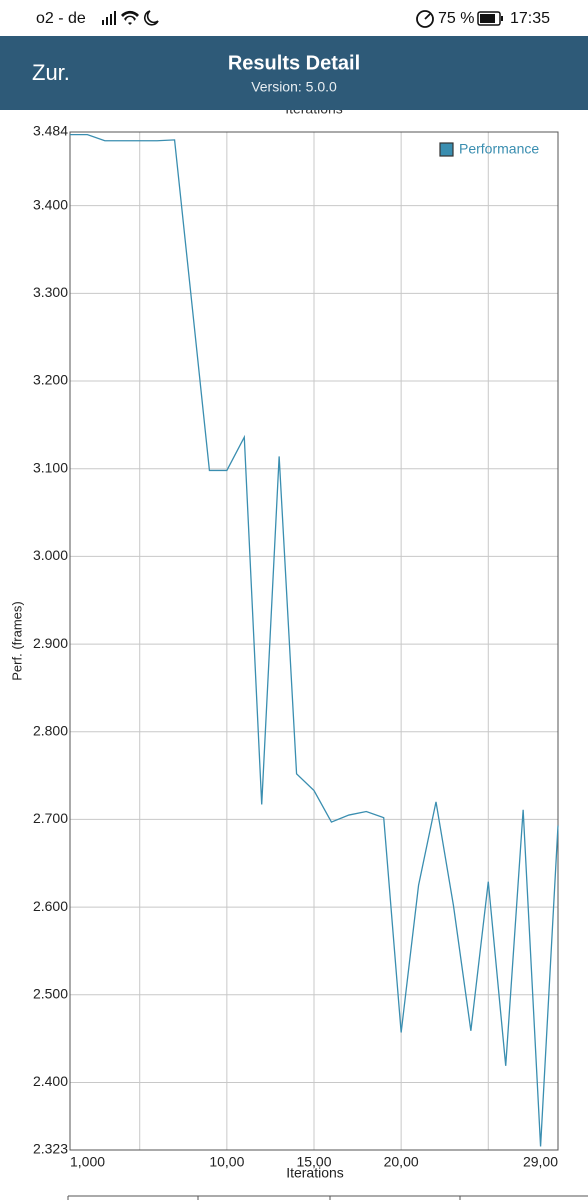 The width and height of the screenshot is (588, 1200). Describe the element at coordinates (61, 18) in the screenshot. I see `carrier: o2 - de` at that location.